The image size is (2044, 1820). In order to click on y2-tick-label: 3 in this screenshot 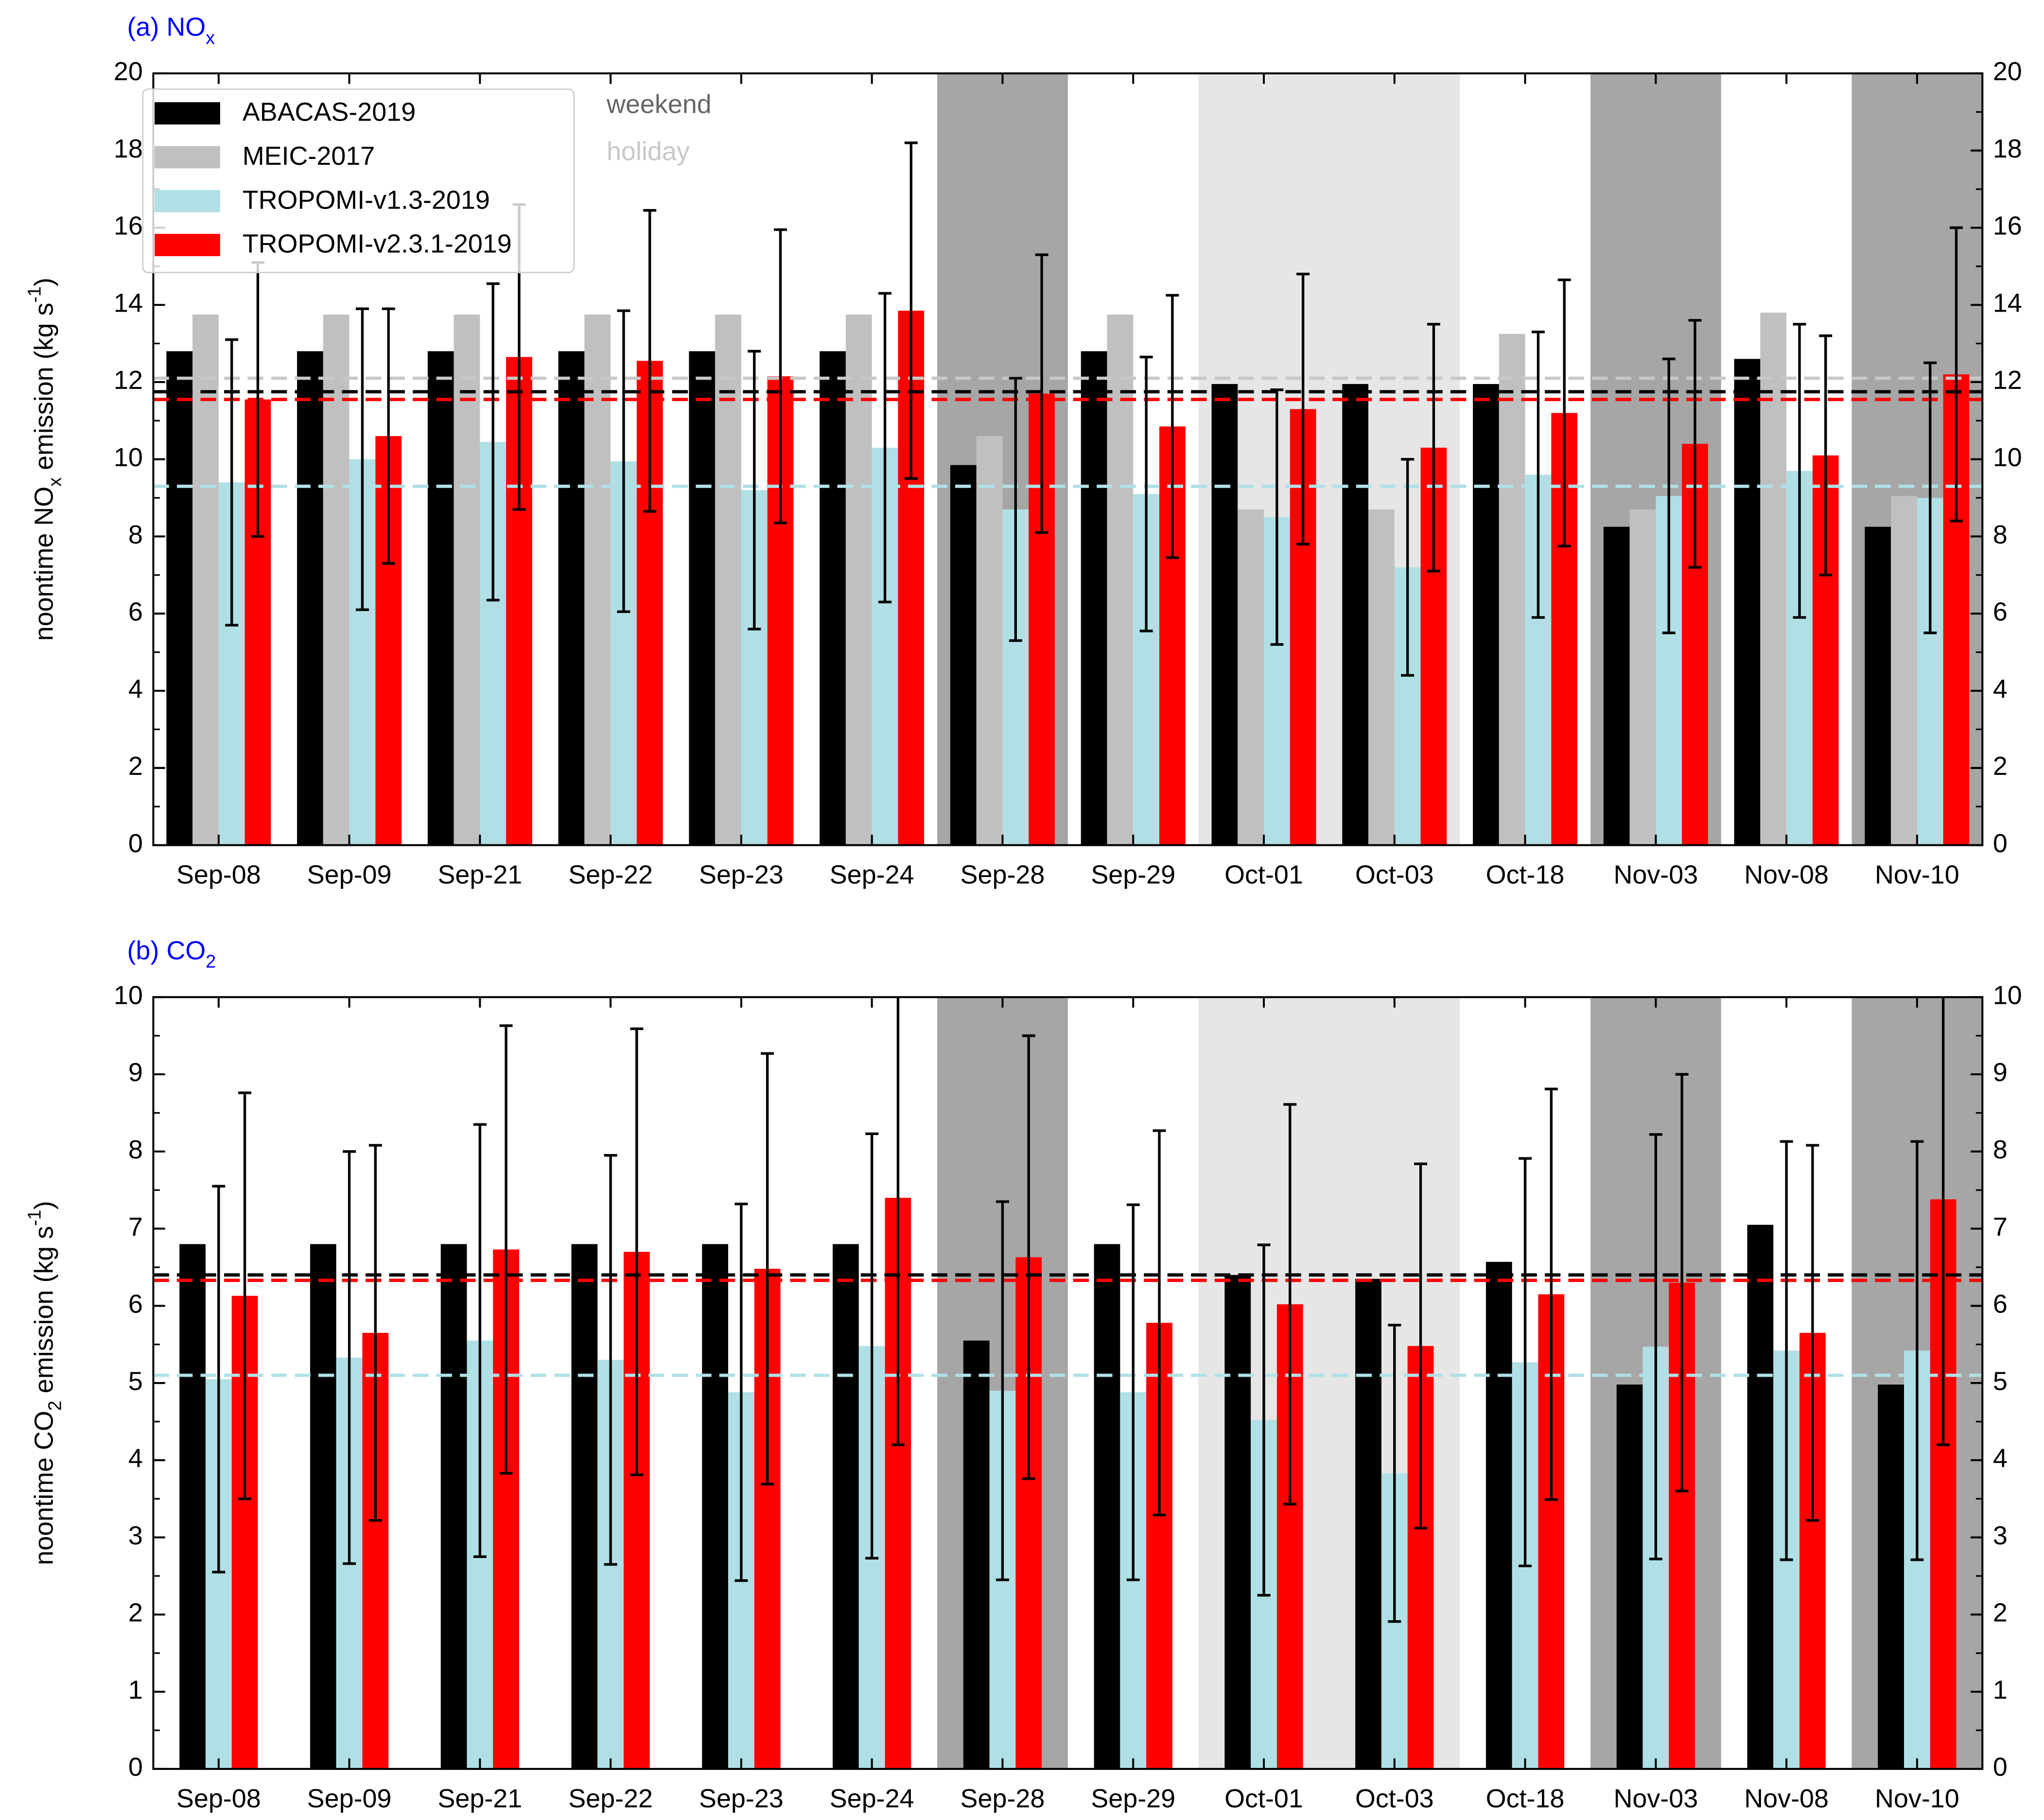, I will do `click(2000, 1535)`.